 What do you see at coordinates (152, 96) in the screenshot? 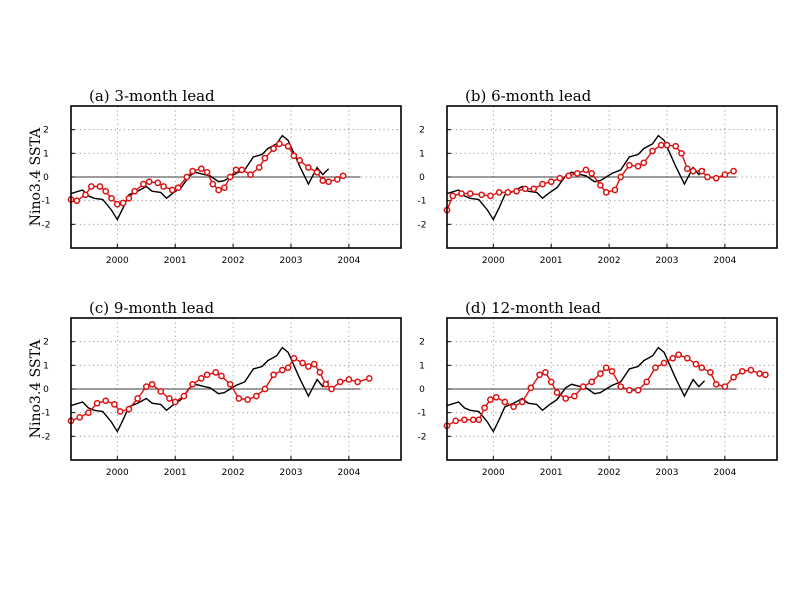
I see `chart-title: (a) 3-month lead` at bounding box center [152, 96].